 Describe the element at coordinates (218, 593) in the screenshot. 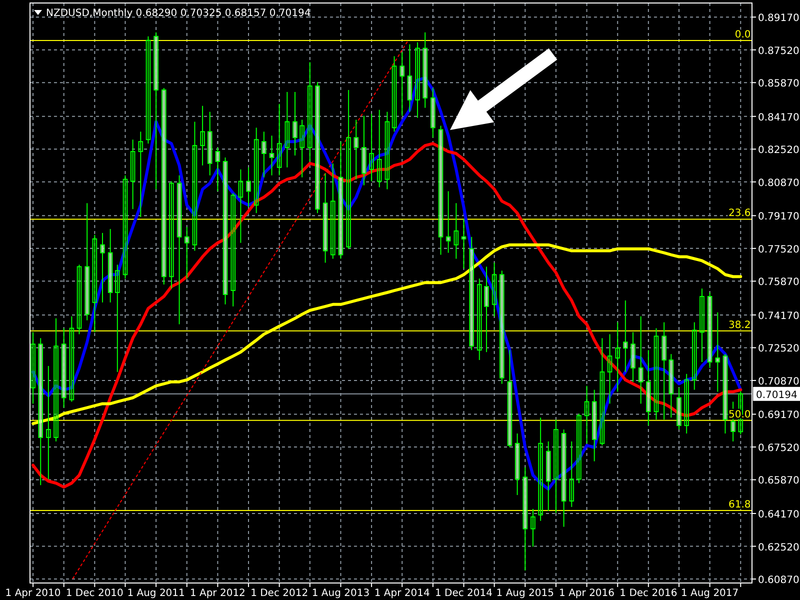

I see `x-tick-label: 1 Apr 2012` at that location.